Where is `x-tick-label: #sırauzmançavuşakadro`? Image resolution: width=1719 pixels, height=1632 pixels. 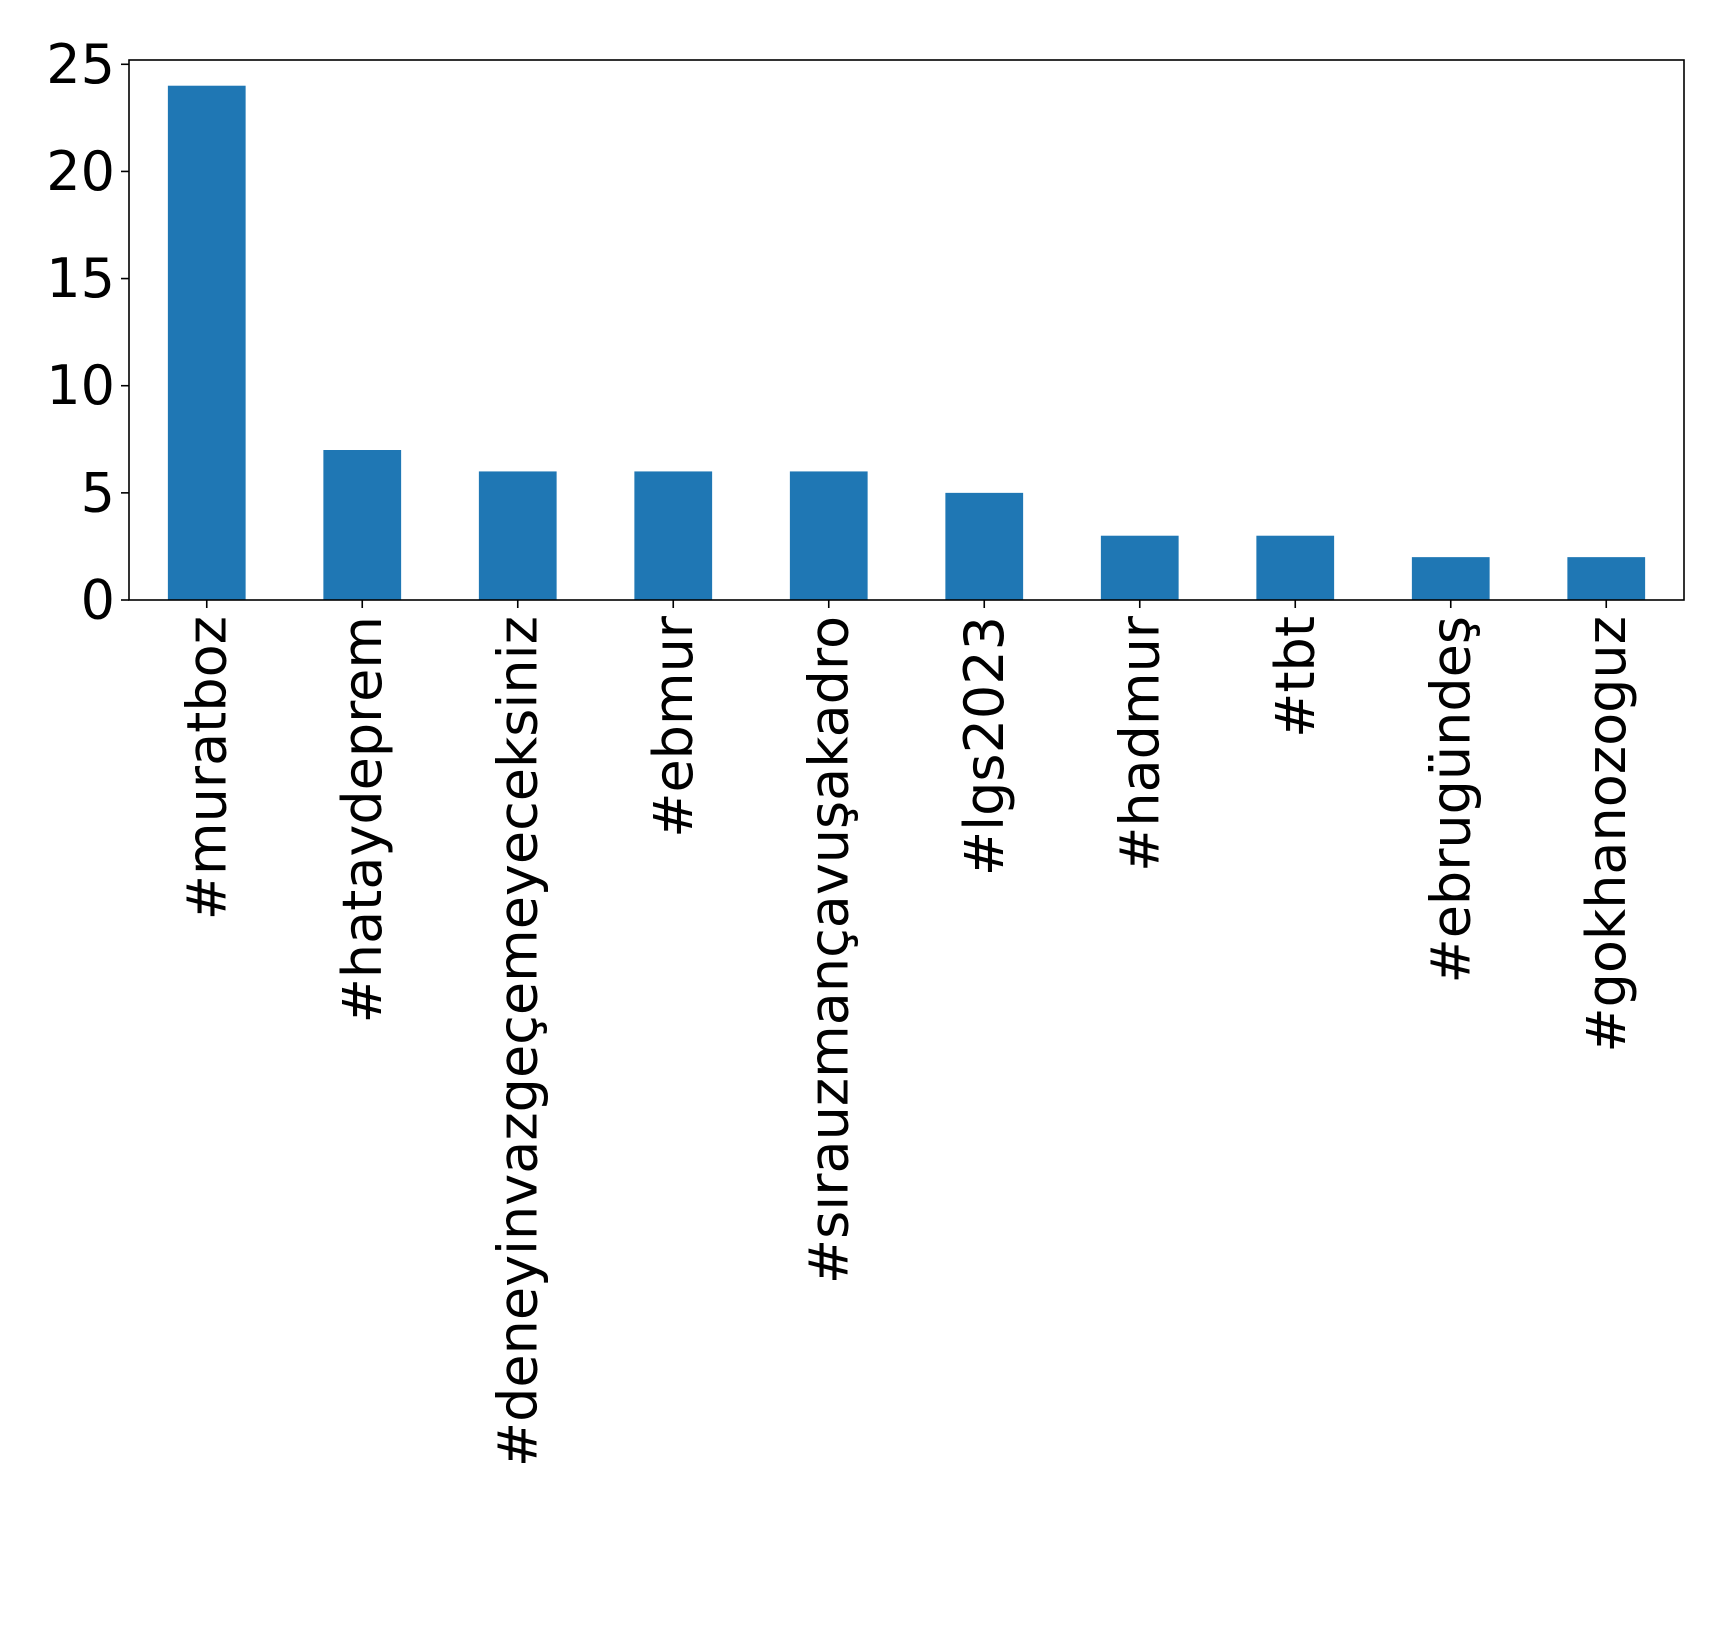
x-tick-label: #sırauzmançavuşakadro is located at coordinates (828, 950).